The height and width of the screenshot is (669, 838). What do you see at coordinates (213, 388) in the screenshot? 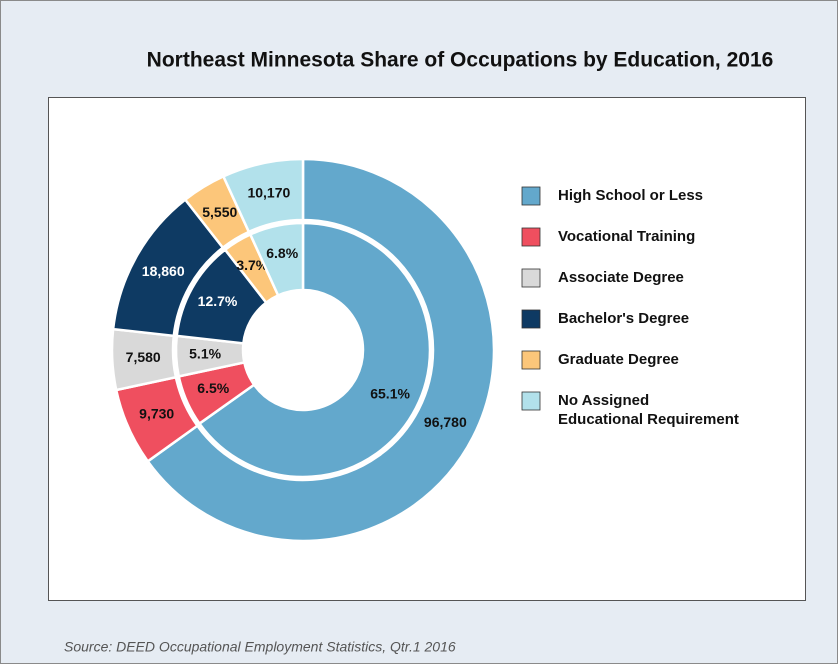
I see `data-label: 6.5%` at bounding box center [213, 388].